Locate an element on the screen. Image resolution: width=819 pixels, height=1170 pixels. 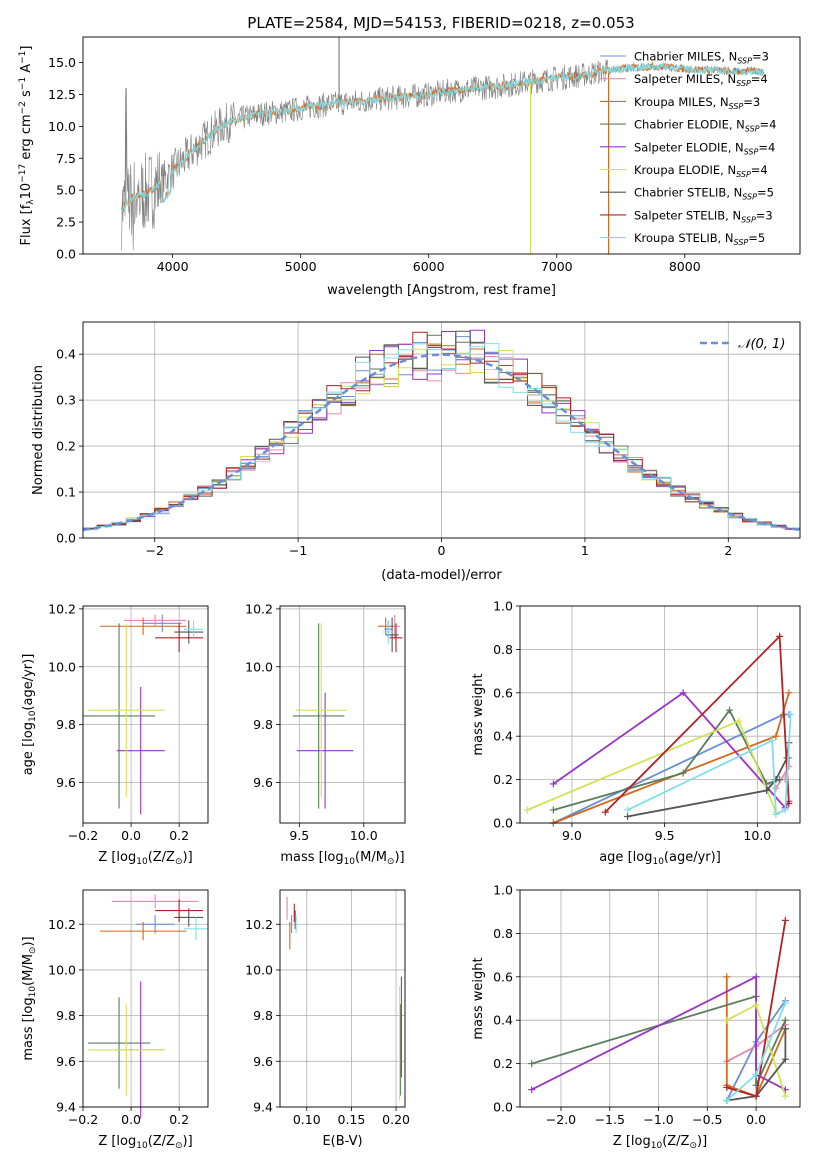
x-tick-label: −2 is located at coordinates (154, 550).